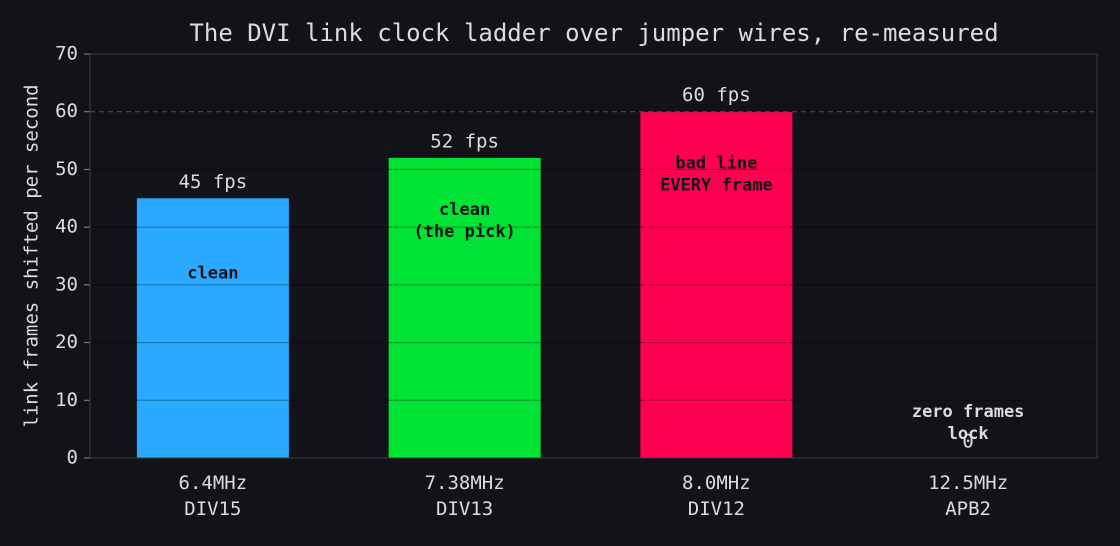 Image resolution: width=1120 pixels, height=546 pixels. Describe the element at coordinates (716, 95) in the screenshot. I see `value-label: 60 fps` at that location.